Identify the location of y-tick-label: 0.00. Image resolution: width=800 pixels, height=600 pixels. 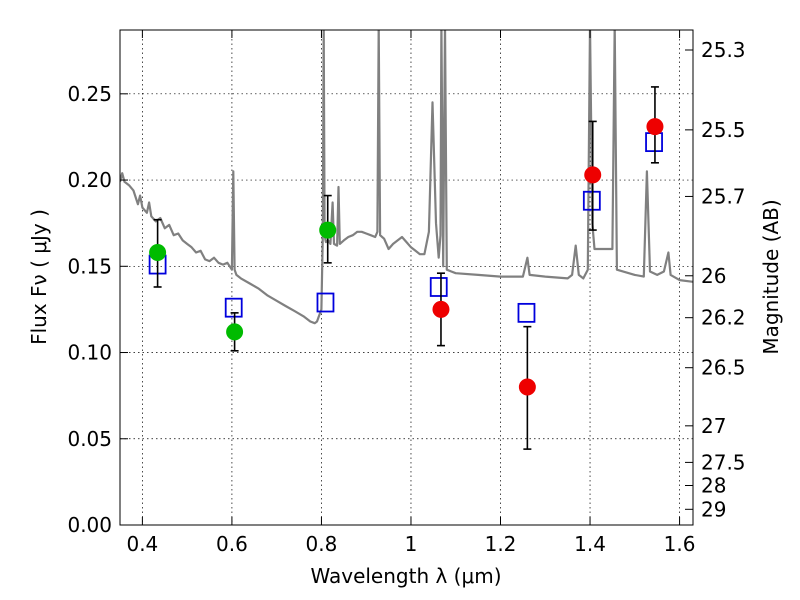
(89, 525).